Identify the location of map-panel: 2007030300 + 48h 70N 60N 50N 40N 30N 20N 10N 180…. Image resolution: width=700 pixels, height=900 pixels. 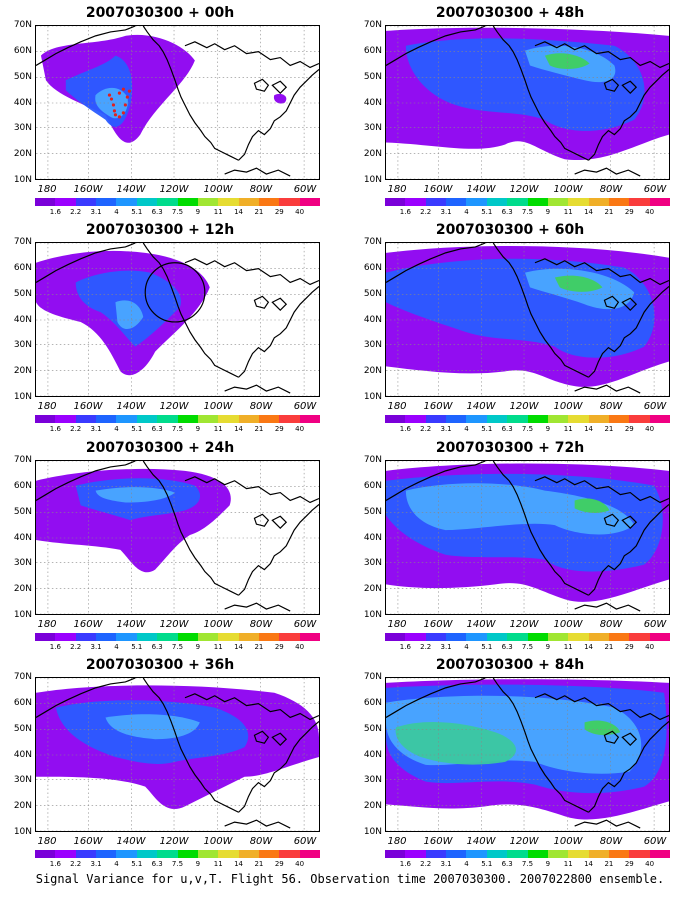
(510, 113).